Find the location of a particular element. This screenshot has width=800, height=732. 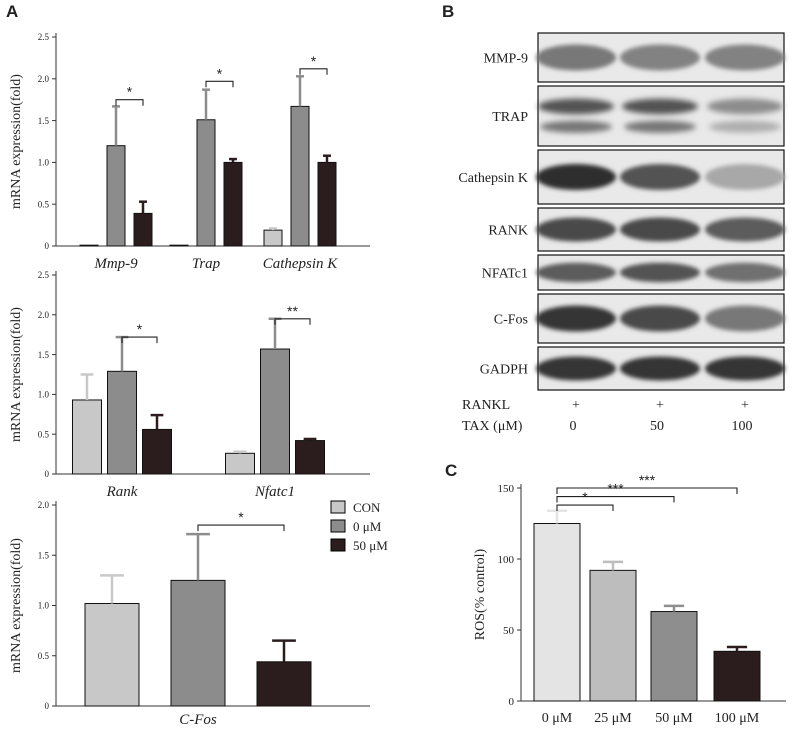

blot-label-c-fos: C-Fos is located at coordinates (511, 320).